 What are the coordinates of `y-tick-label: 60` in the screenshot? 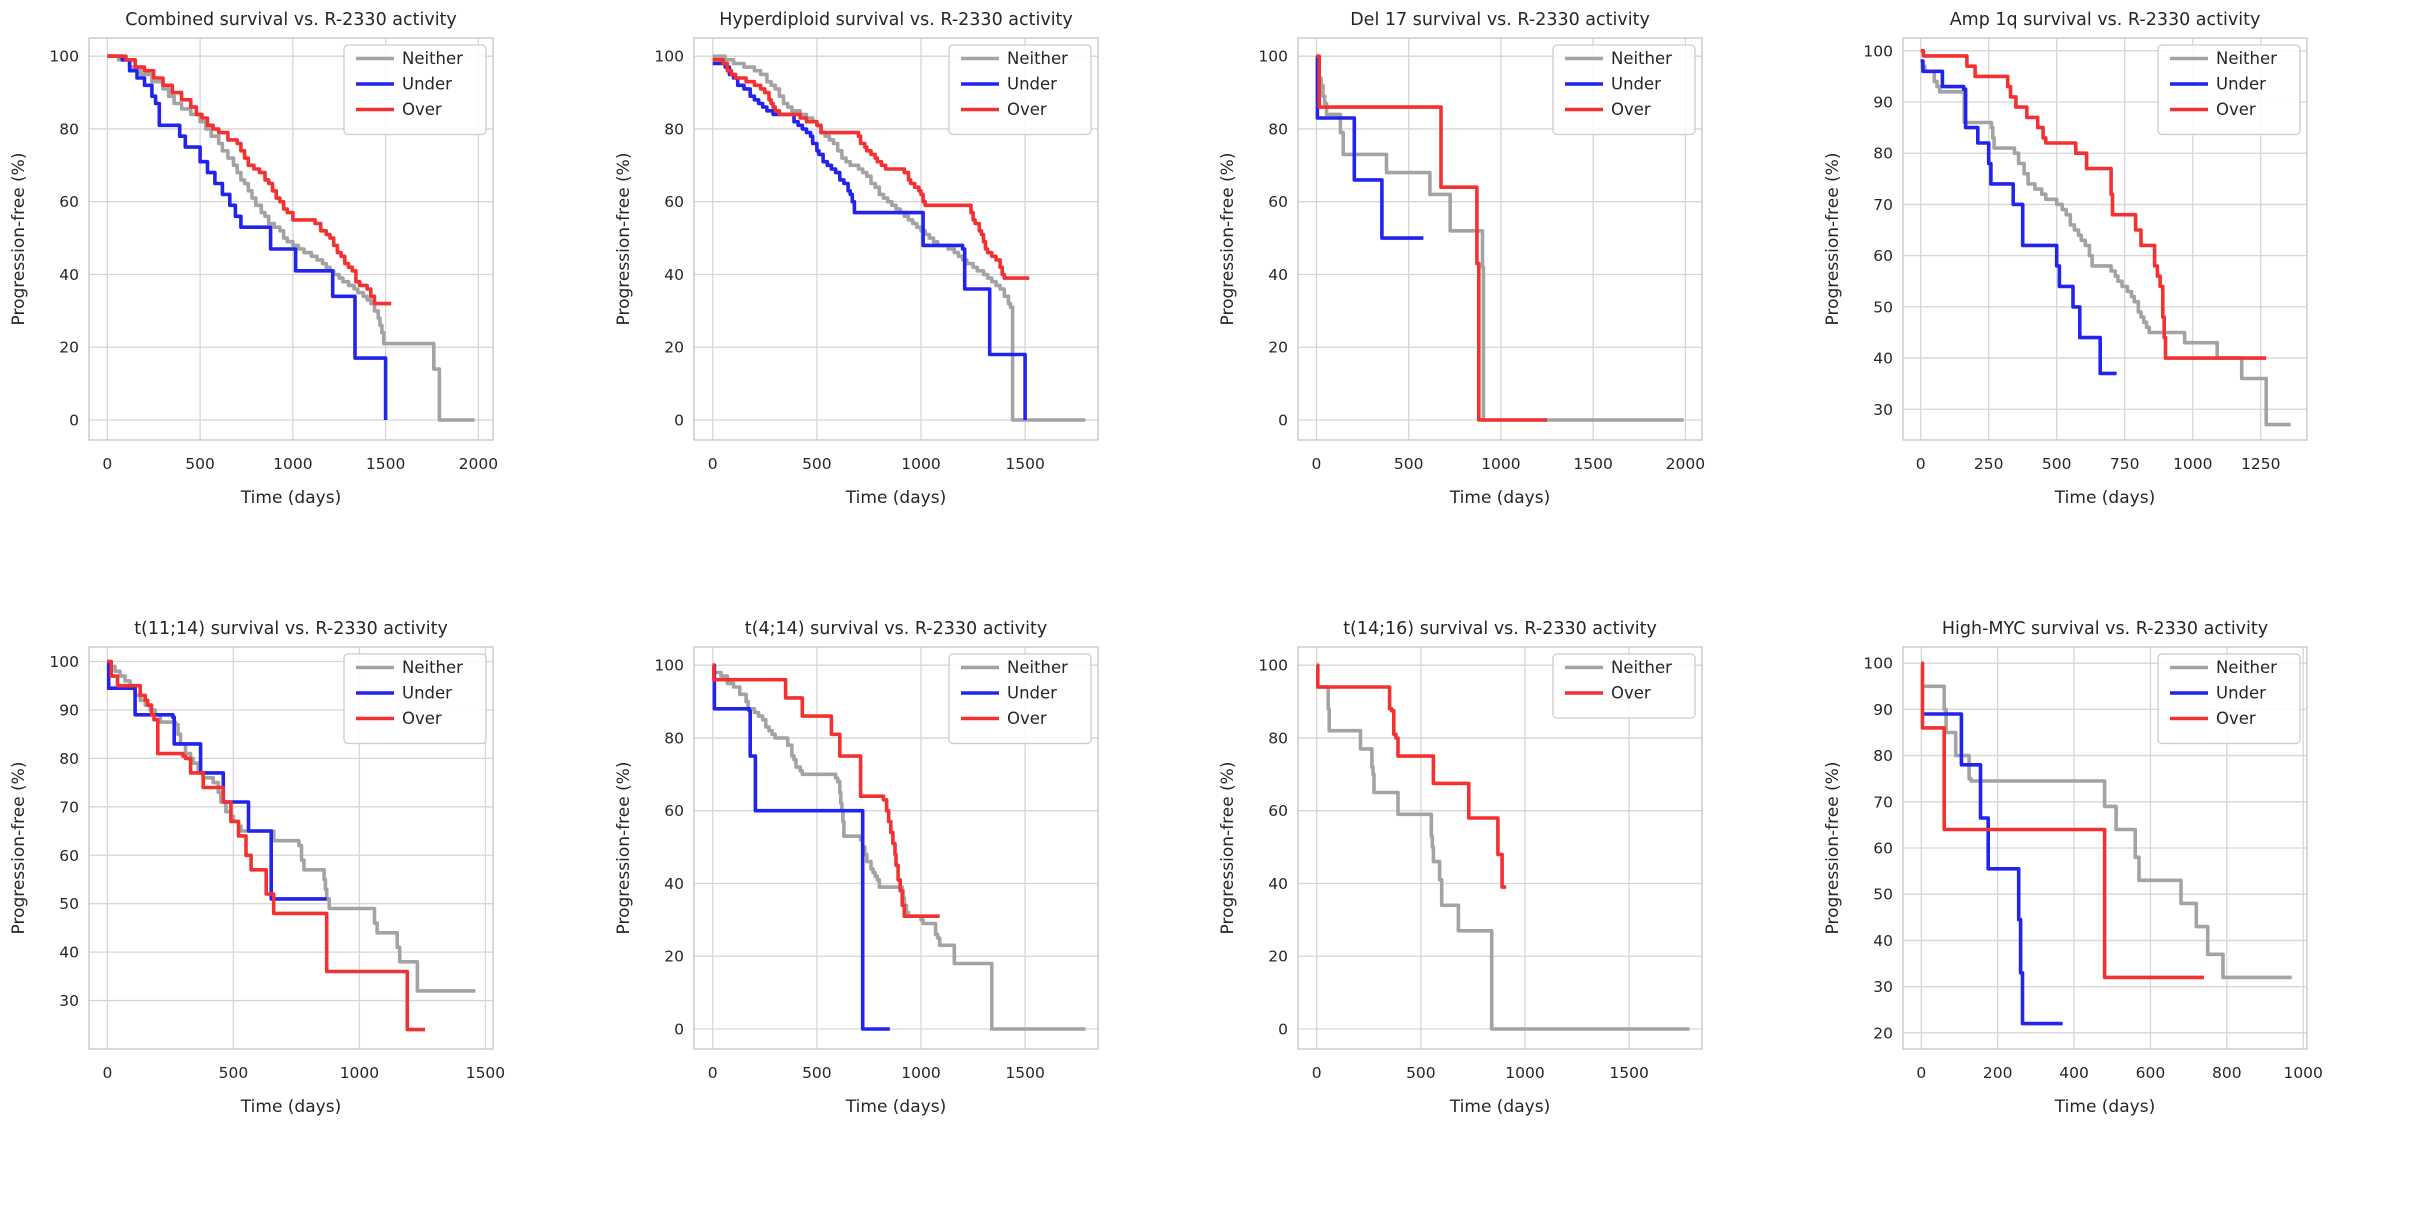 It's located at (674, 811).